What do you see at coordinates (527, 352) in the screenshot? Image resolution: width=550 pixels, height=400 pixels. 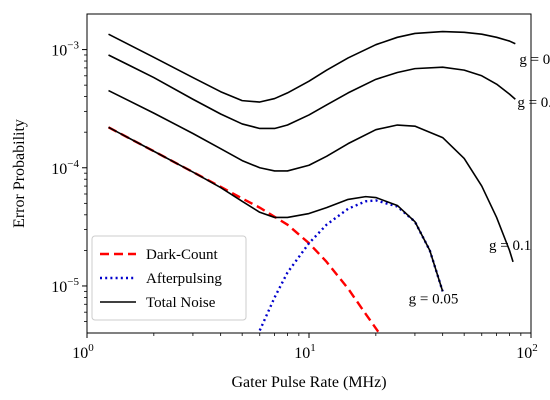 I see `x-tick-label: 10²` at bounding box center [527, 352].